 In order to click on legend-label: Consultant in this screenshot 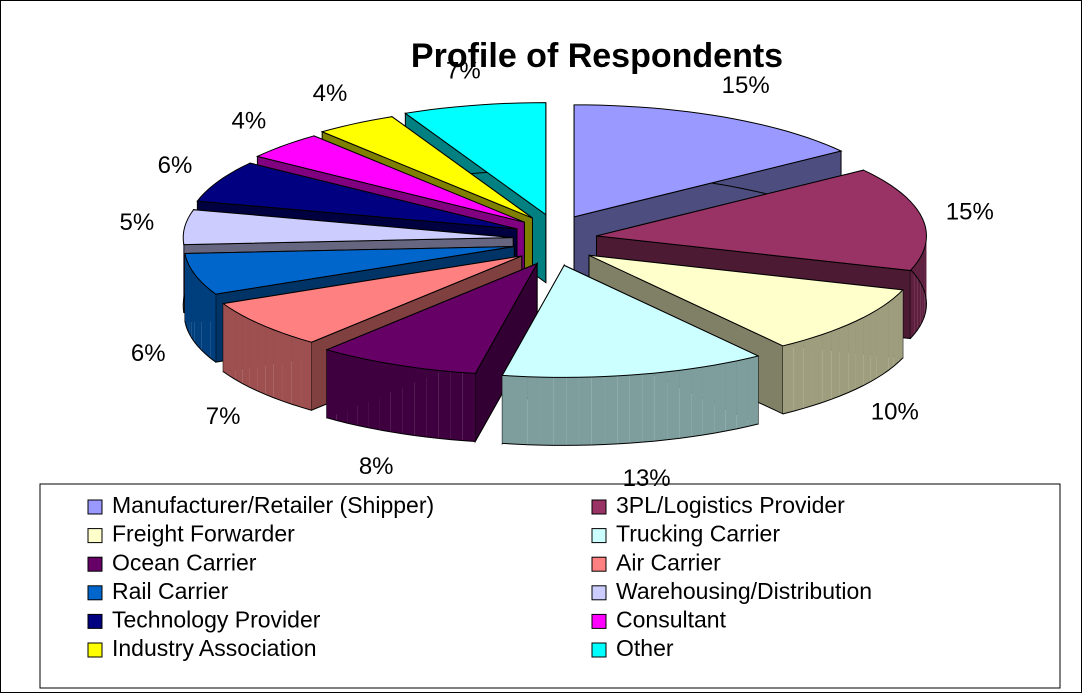, I will do `click(671, 619)`.